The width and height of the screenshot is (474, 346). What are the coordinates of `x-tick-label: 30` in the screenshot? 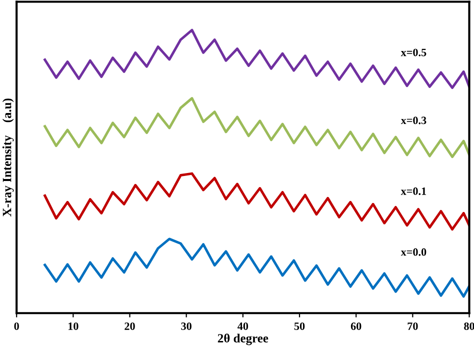 It's located at (186, 326).